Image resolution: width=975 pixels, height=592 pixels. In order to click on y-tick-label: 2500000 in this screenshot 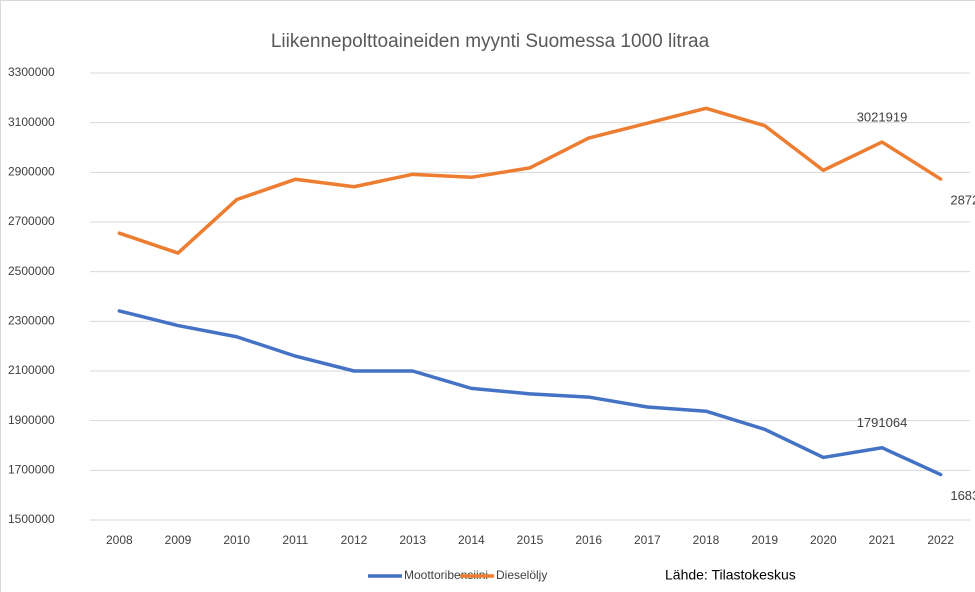, I will do `click(31, 271)`.